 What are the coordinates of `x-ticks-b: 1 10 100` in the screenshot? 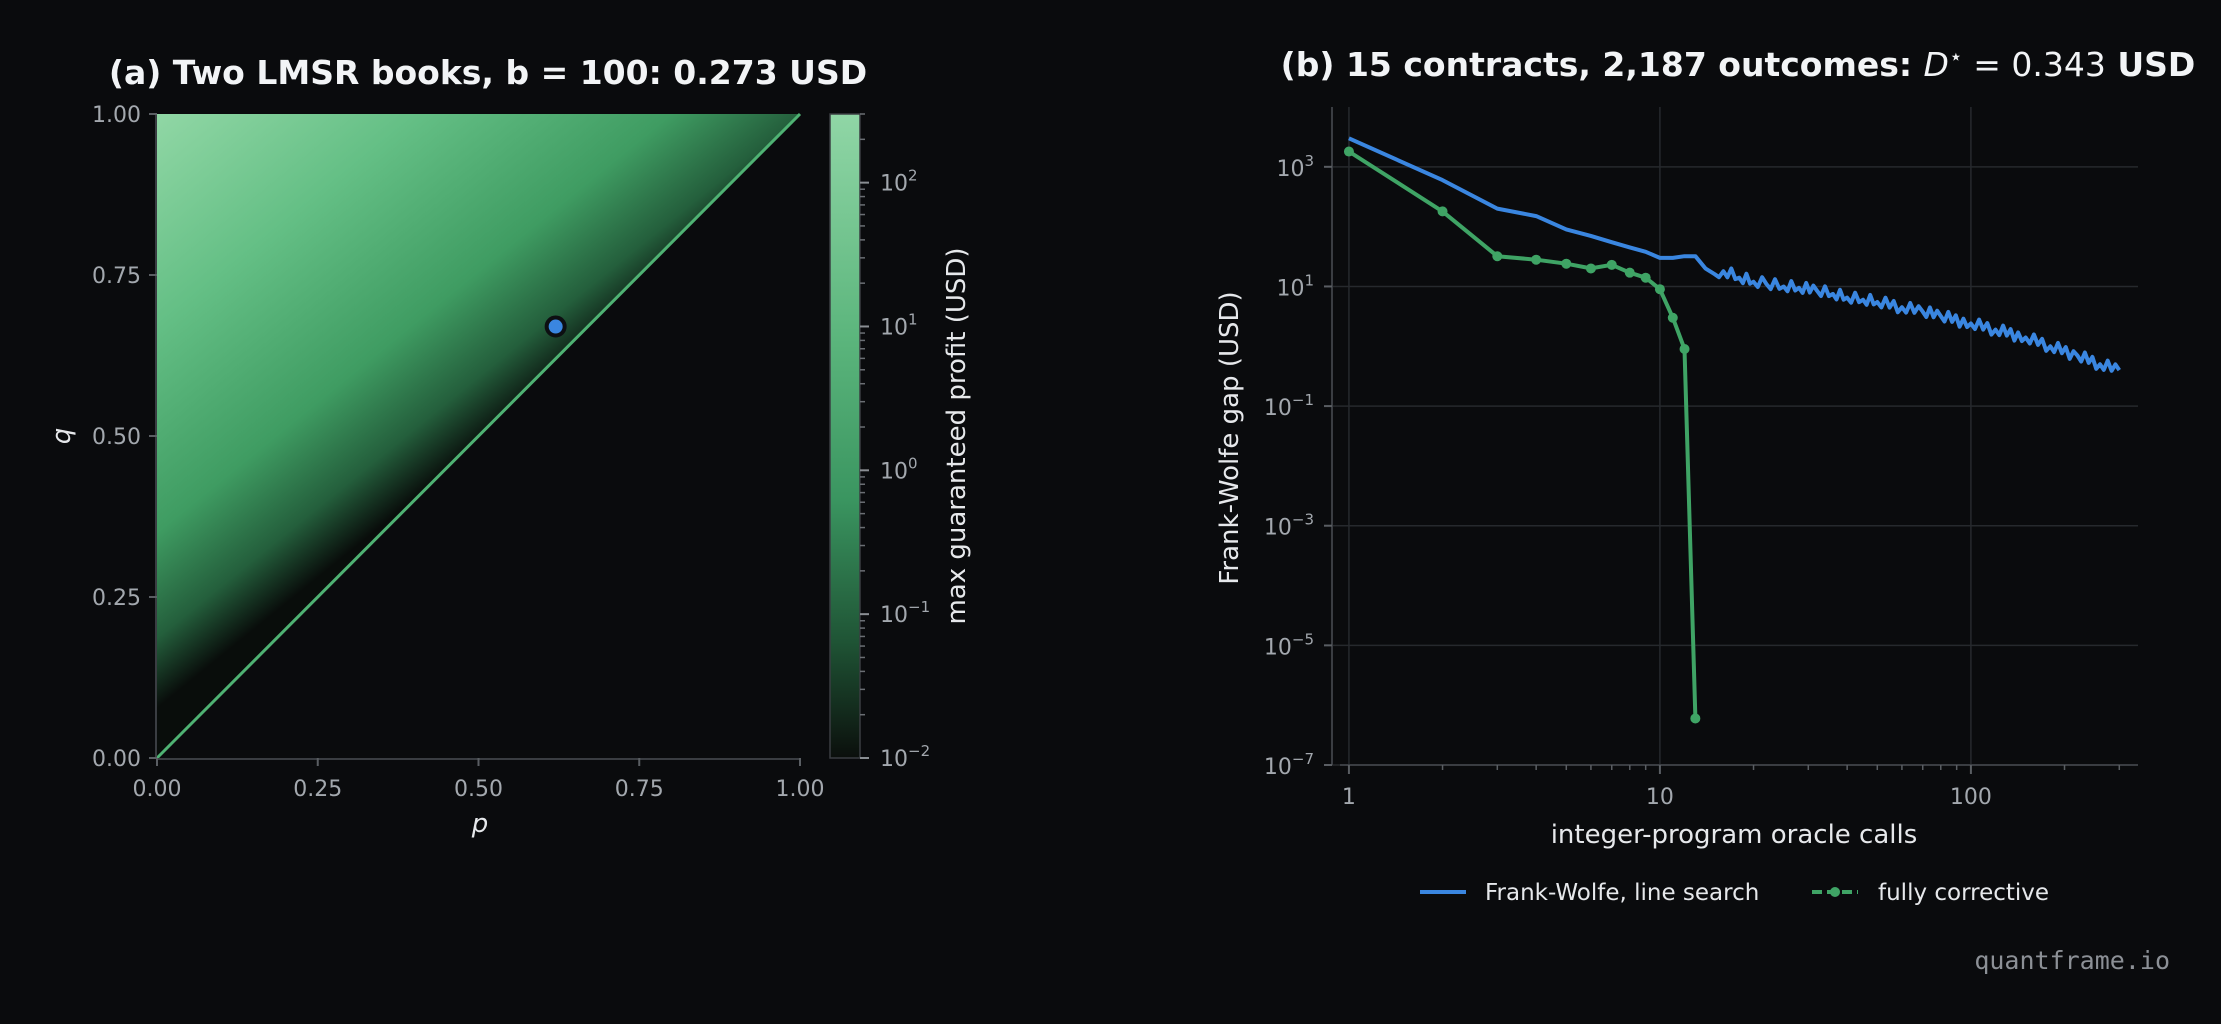 It's located at (1731, 787).